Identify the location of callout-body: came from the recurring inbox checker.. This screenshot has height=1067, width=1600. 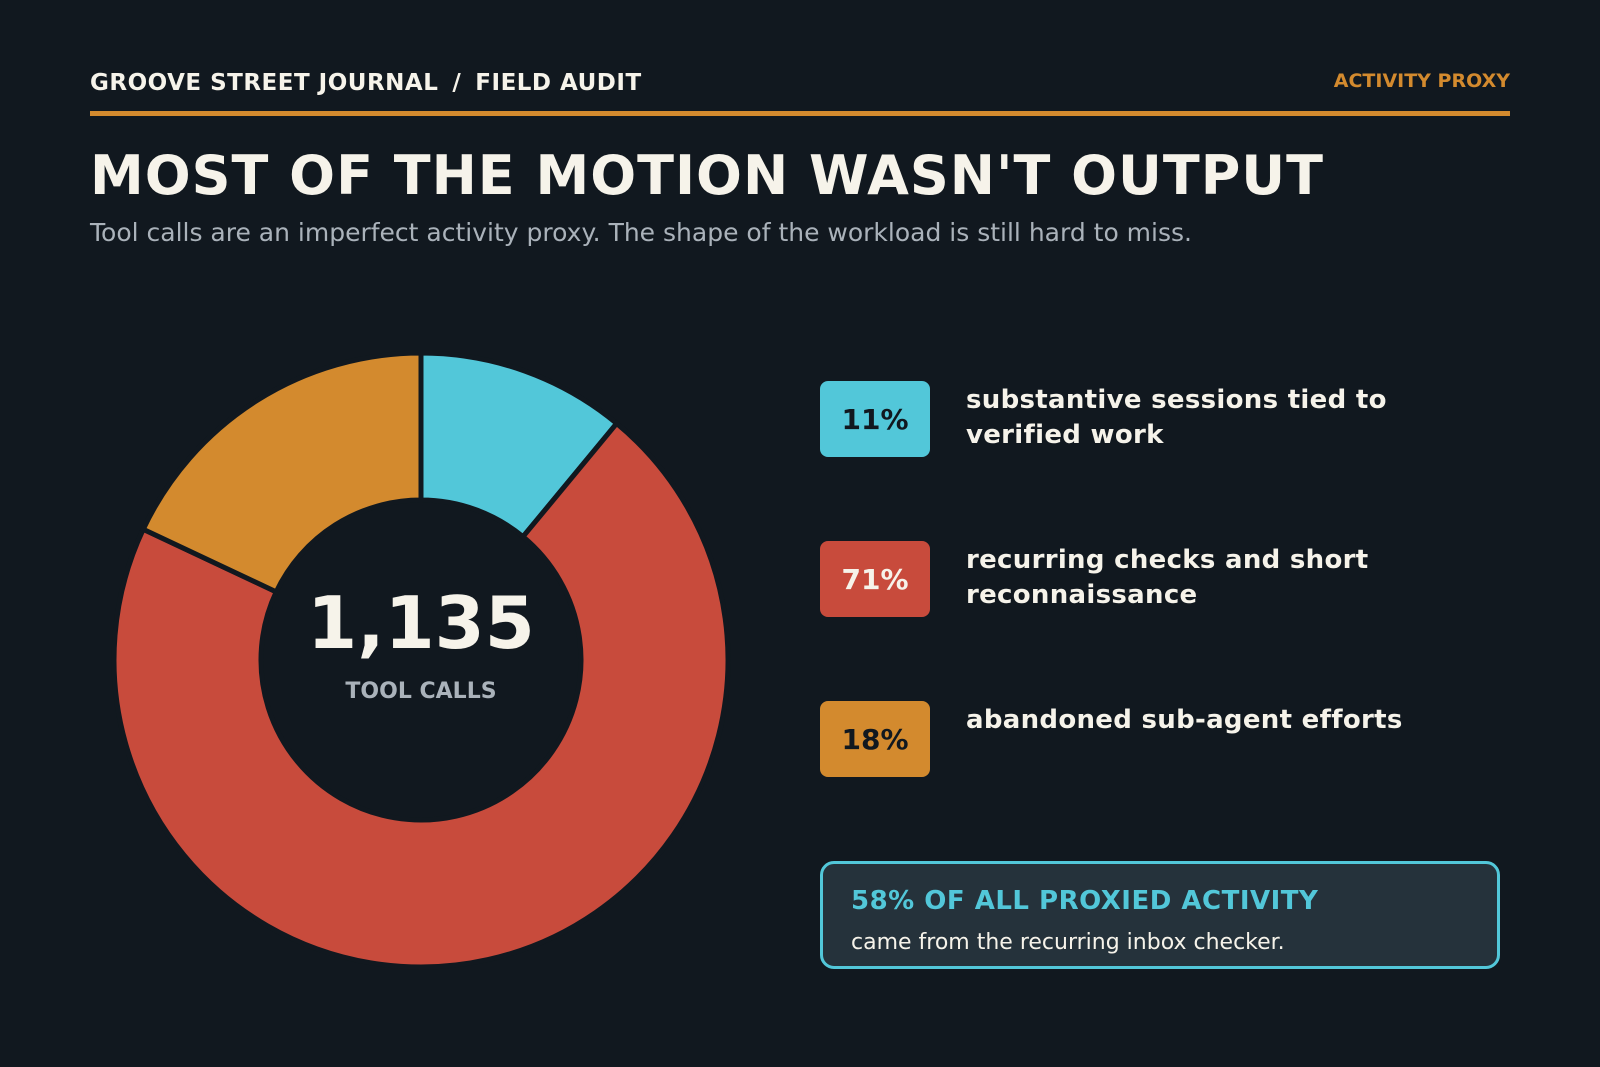
(1068, 942).